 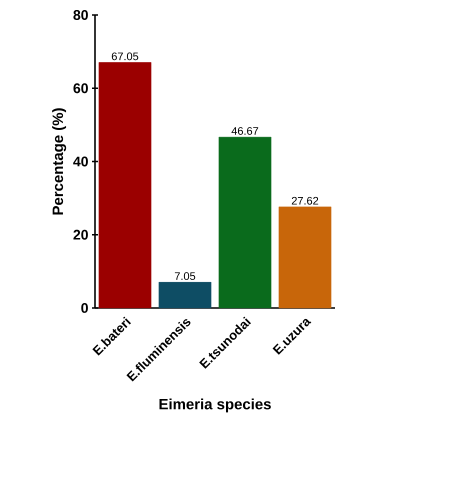 What do you see at coordinates (80, 235) in the screenshot?
I see `y-tick-label: 20` at bounding box center [80, 235].